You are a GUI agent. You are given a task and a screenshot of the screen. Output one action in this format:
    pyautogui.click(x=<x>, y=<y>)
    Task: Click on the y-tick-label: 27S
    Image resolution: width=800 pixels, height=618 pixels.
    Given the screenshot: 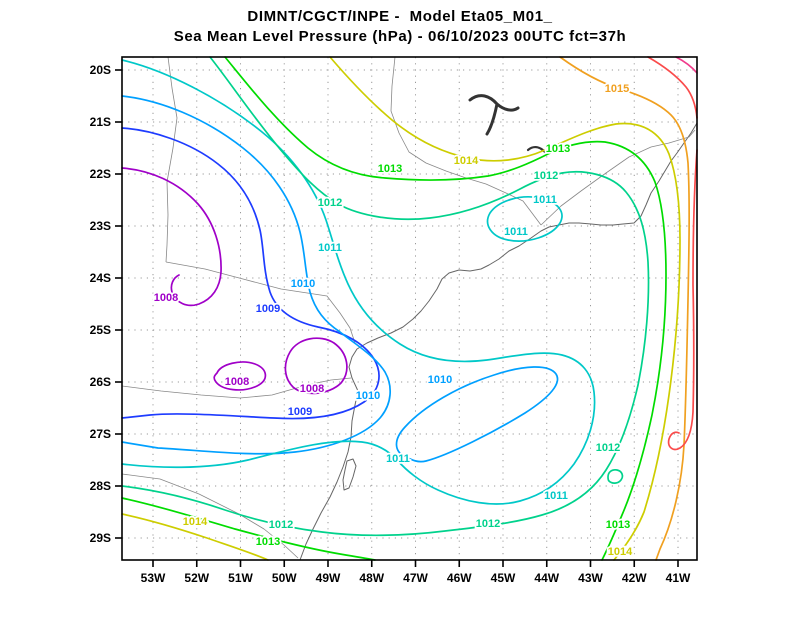 What is the action you would take?
    pyautogui.click(x=100, y=434)
    